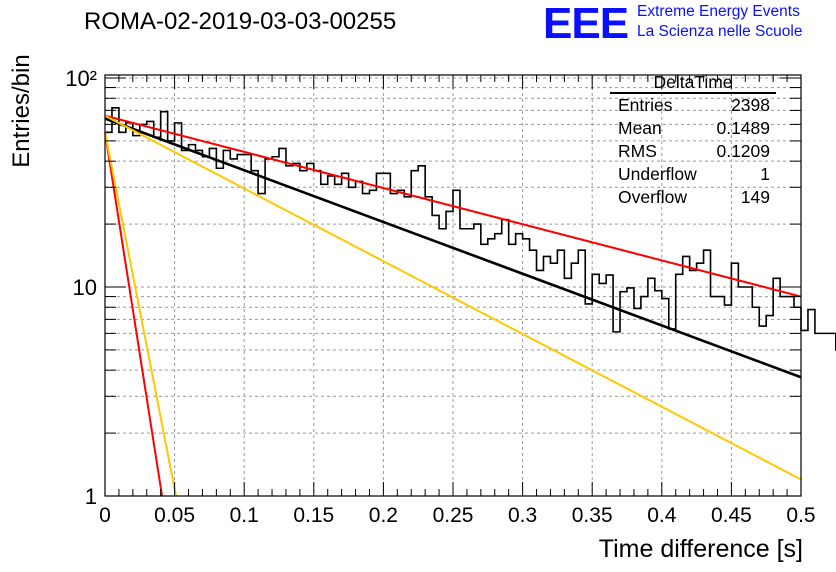 Image resolution: width=836 pixels, height=572 pixels. I want to click on stats-value: 0.1489, so click(743, 128).